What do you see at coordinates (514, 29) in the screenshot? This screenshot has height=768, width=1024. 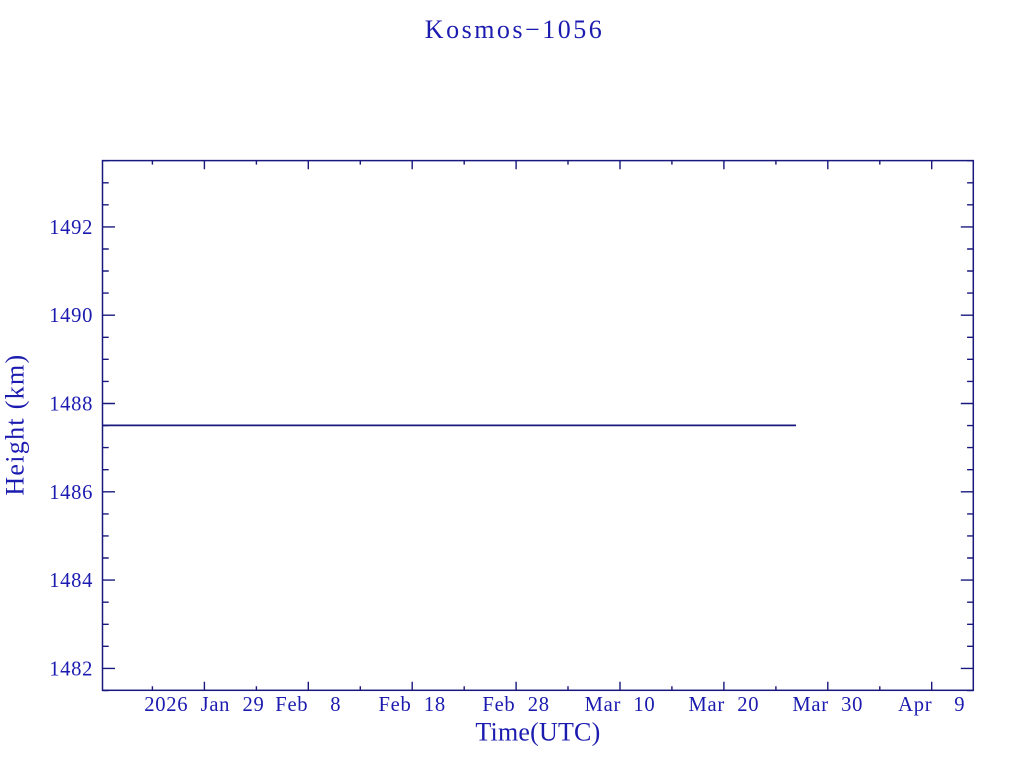 I see `svg-text: Kosmos−1056` at bounding box center [514, 29].